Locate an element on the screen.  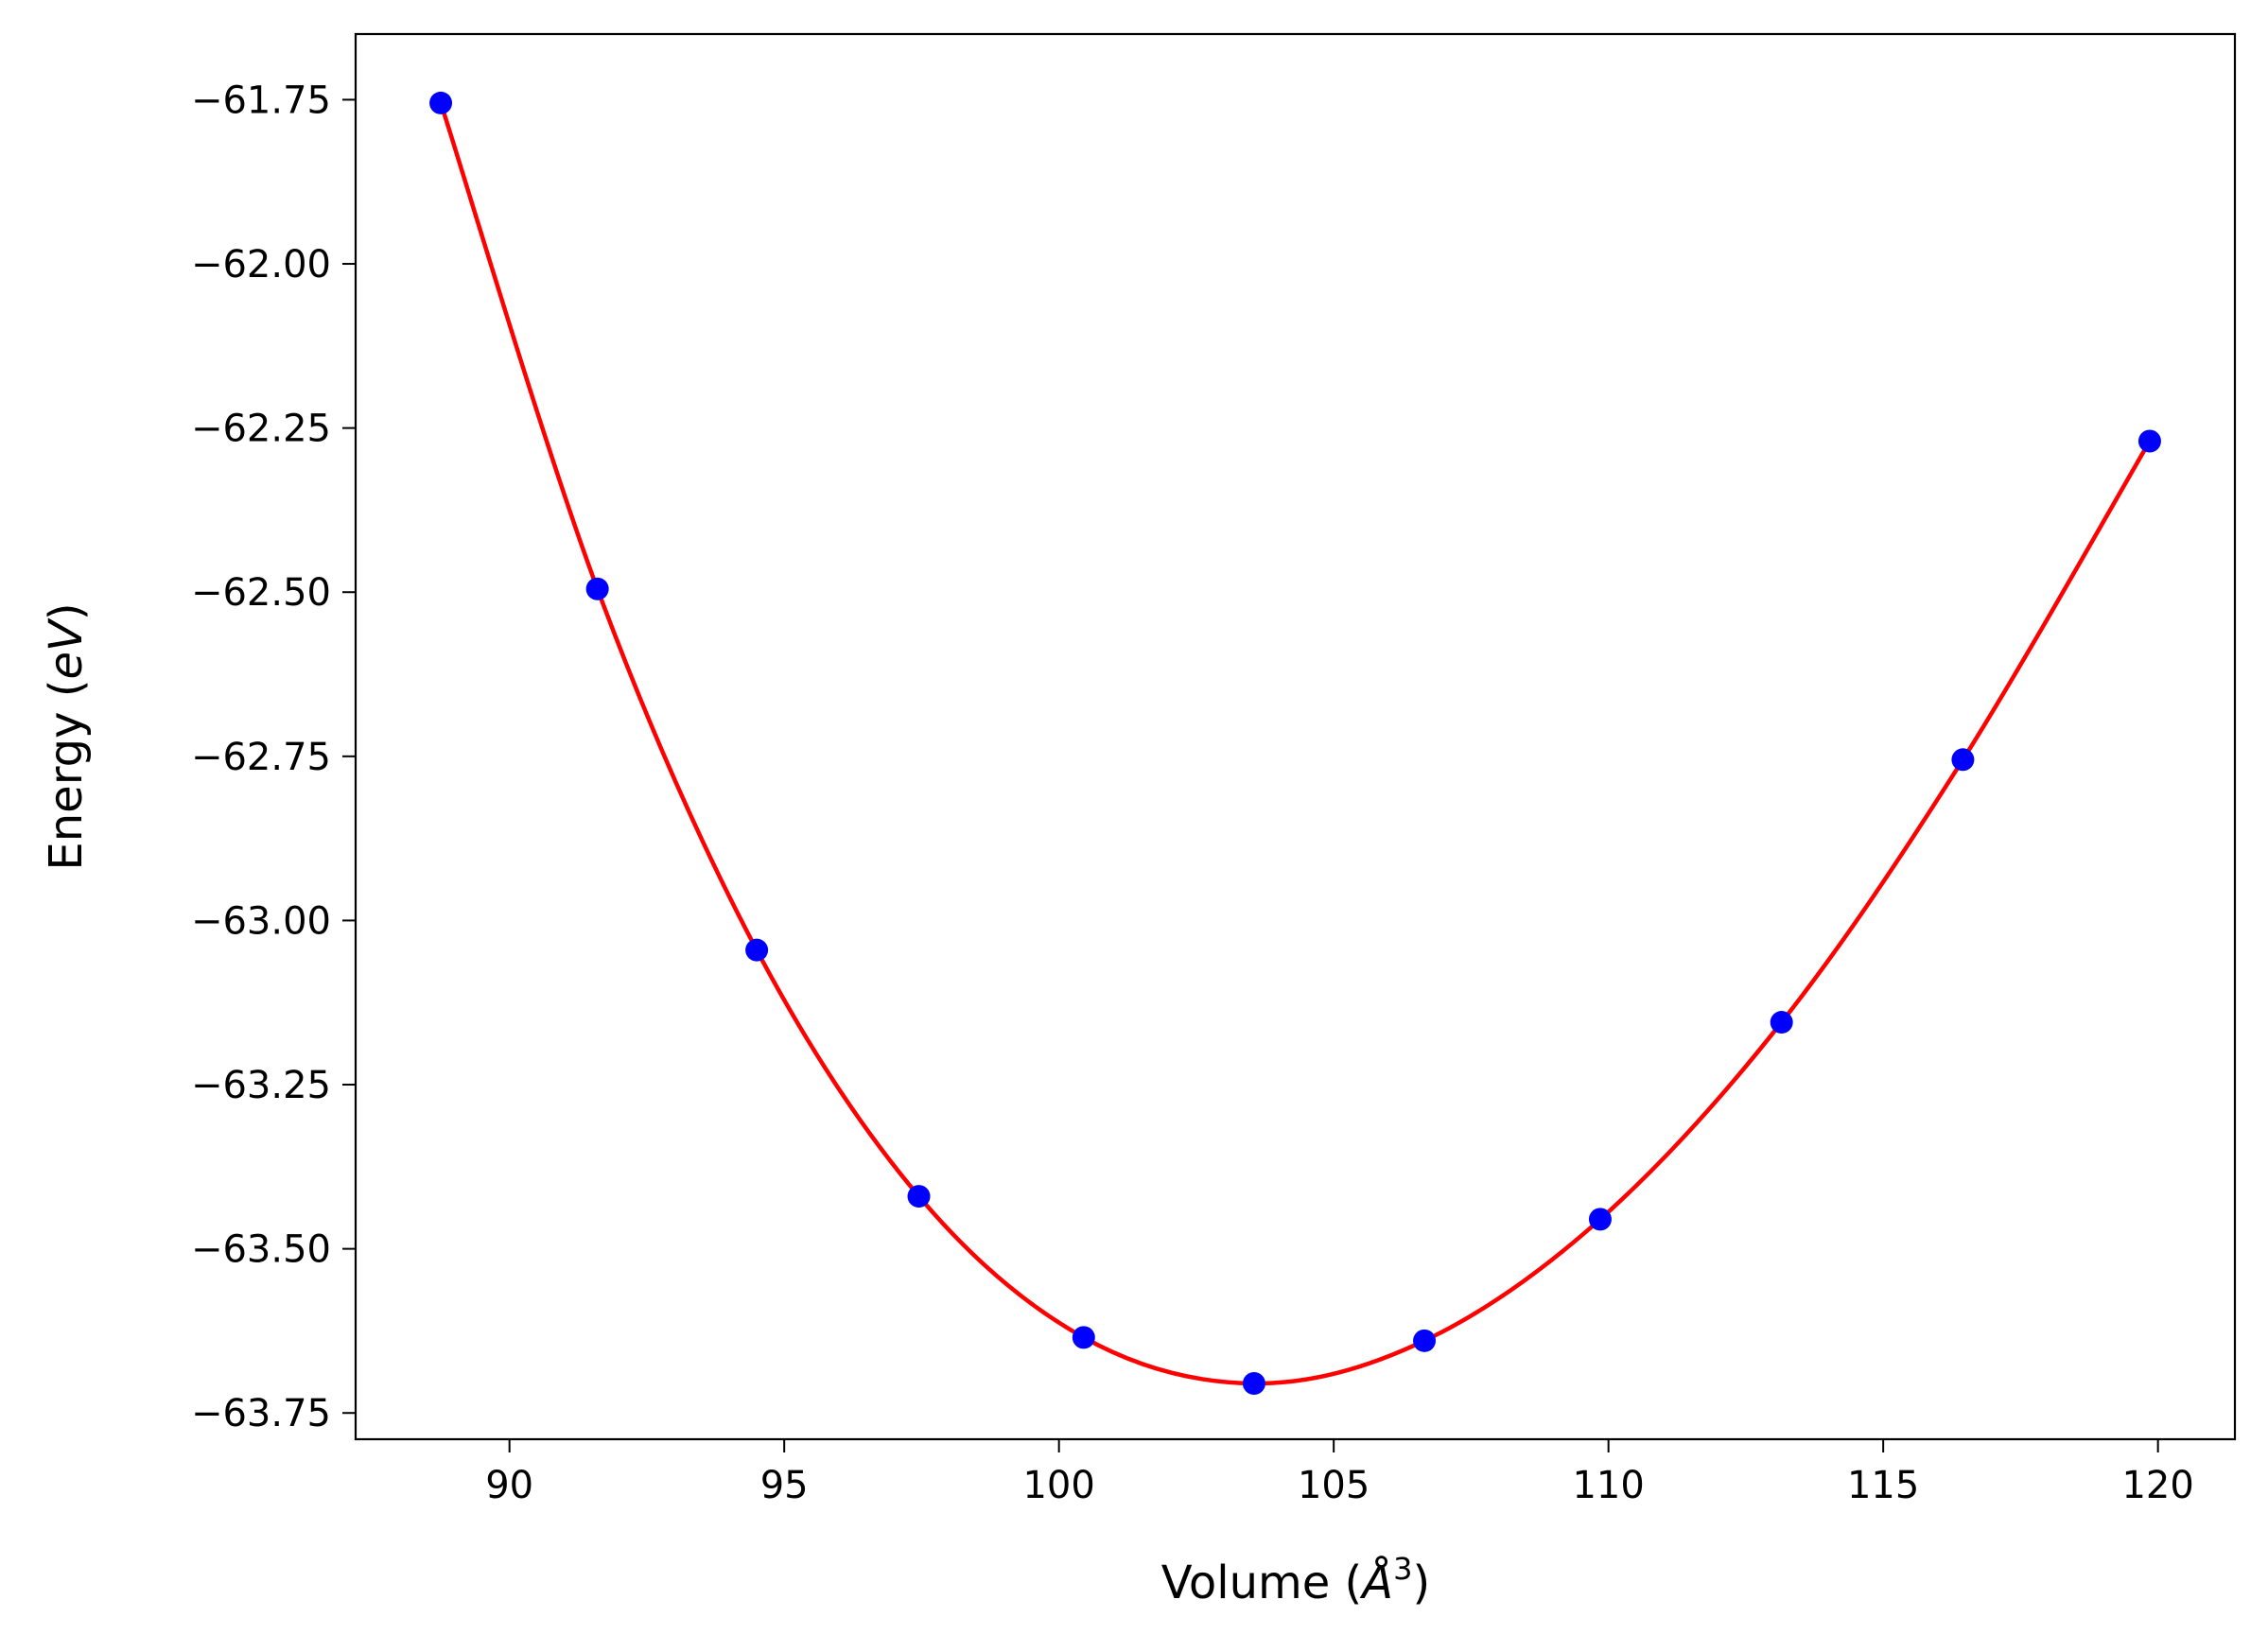
x-tick-label: 90 is located at coordinates (509, 1486).